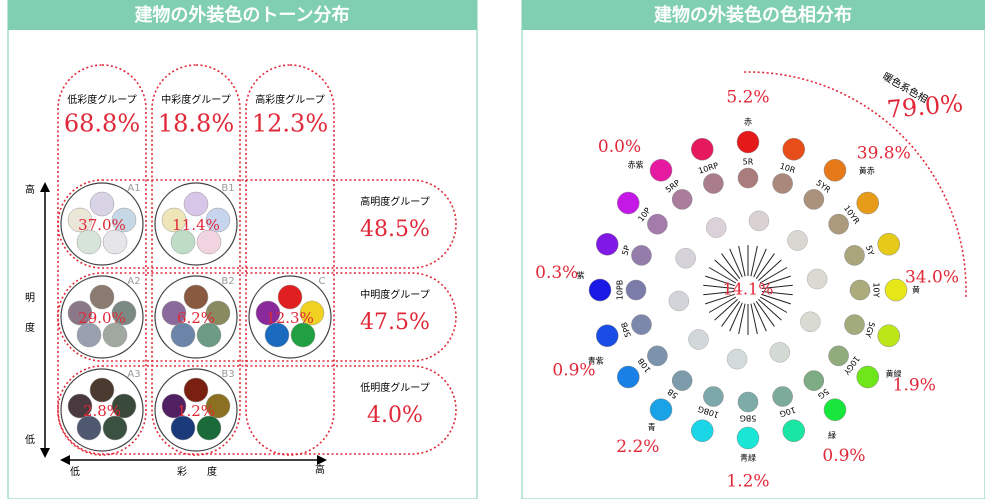 This screenshot has height=499, width=985. I want to click on hue-label: 10RP, so click(708, 168).